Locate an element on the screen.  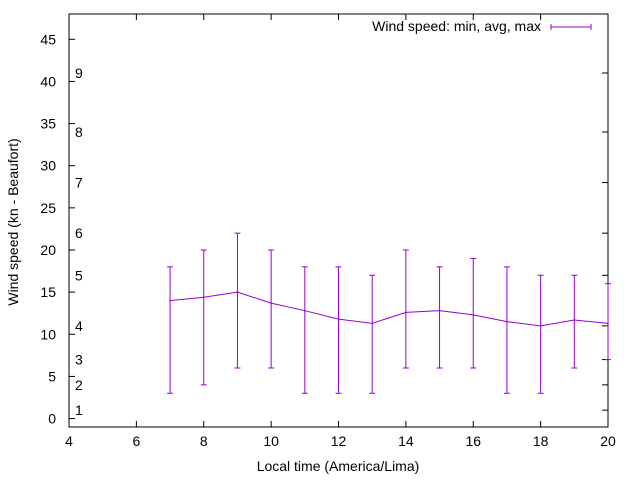
y-tick-label: 40 is located at coordinates (48, 81).